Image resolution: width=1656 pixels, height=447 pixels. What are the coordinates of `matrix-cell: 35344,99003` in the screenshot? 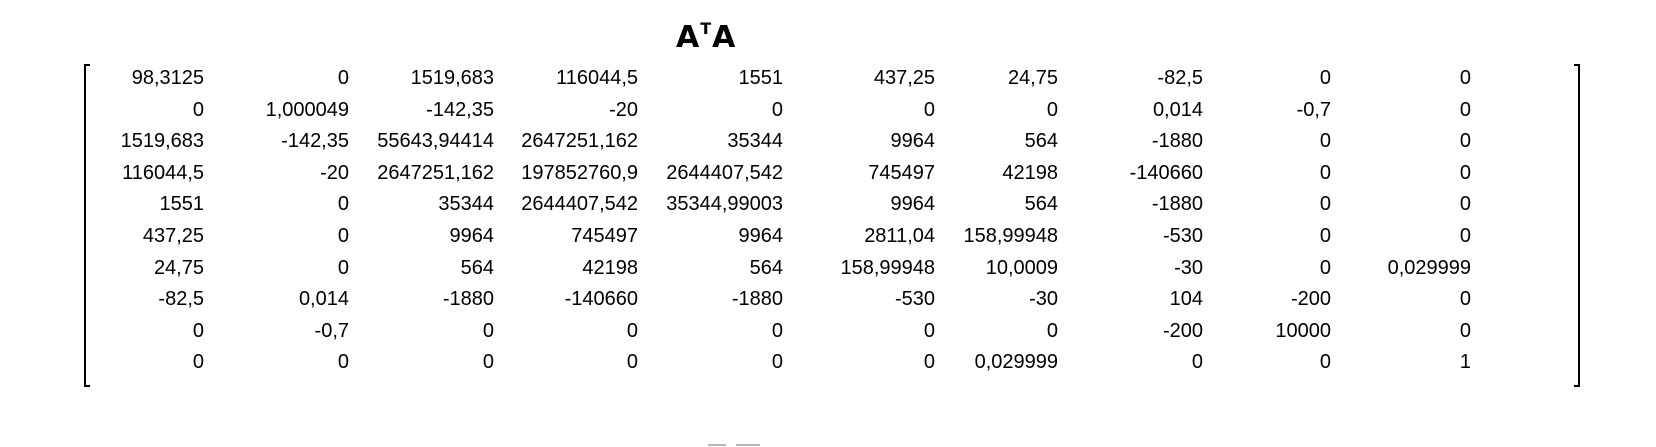 It's located at (724, 204).